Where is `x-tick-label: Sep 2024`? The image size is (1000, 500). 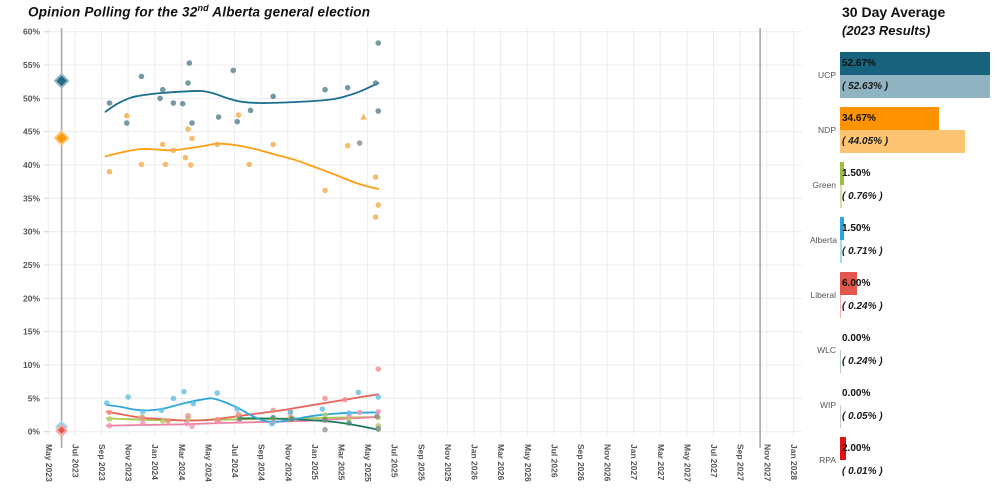 x-tick-label: Sep 2024 is located at coordinates (262, 462).